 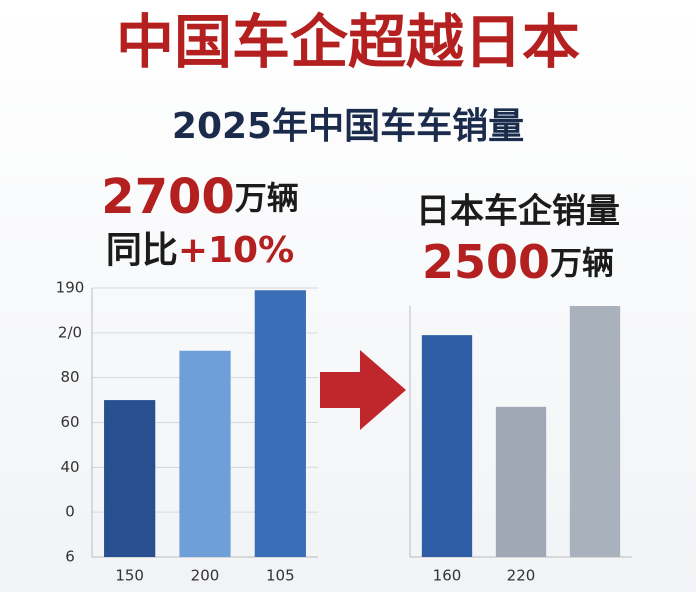 What do you see at coordinates (280, 576) in the screenshot?
I see `x-tick-label: 105` at bounding box center [280, 576].